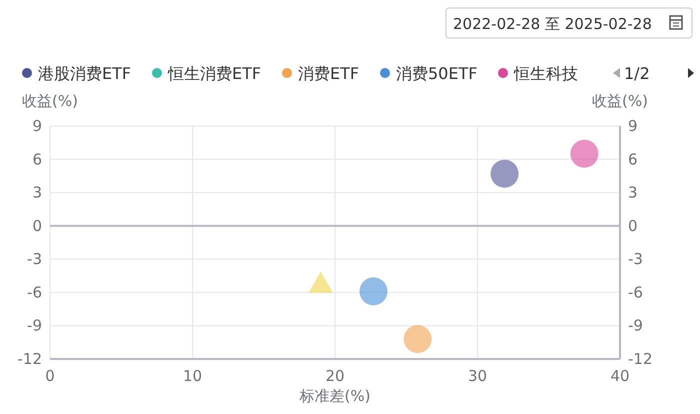  Describe the element at coordinates (620, 376) in the screenshot. I see `x-tick-label: 40` at that location.